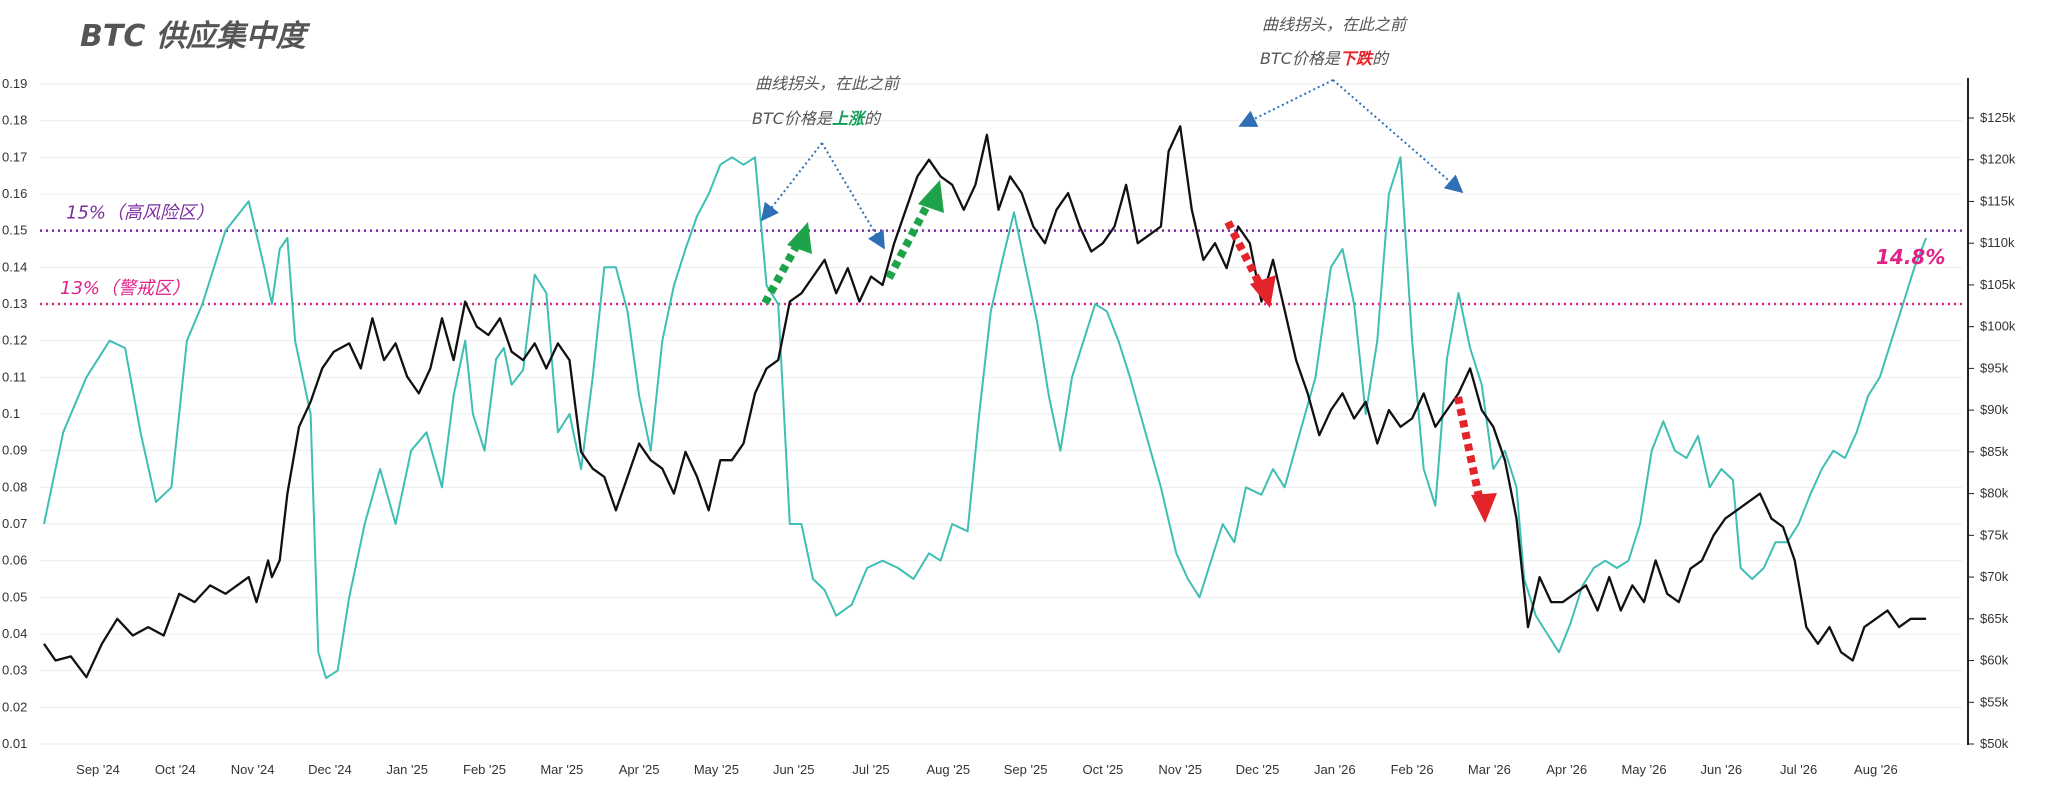 The height and width of the screenshot is (808, 2048). I want to click on x-tick-label: Sep '25, so click(1026, 769).